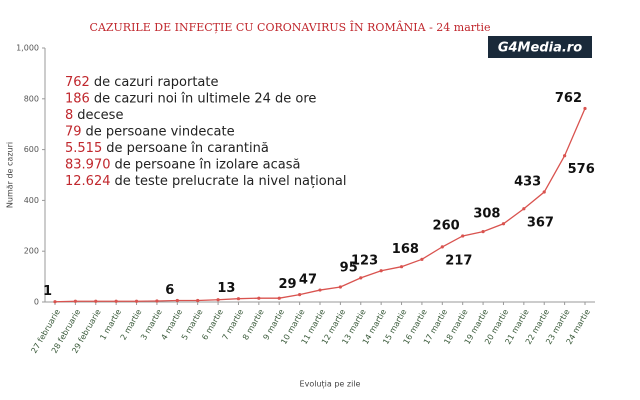 The height and width of the screenshot is (400, 640). I want to click on annotation-number: 12.624, so click(88, 181).